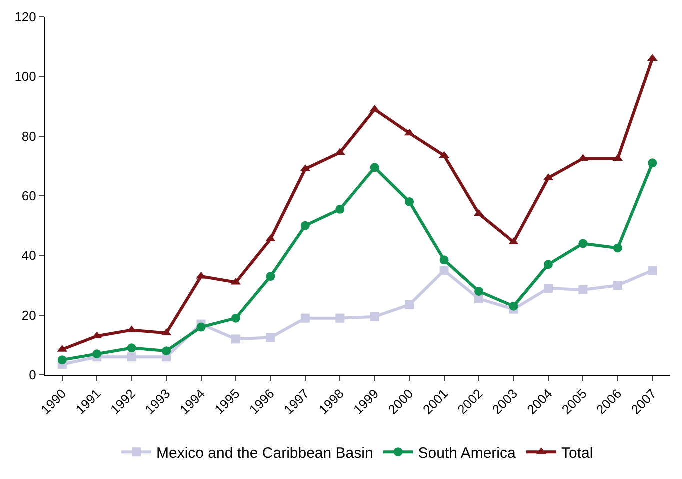  Describe the element at coordinates (265, 453) in the screenshot. I see `legend-label: Mexico and the Caribbean Basin` at that location.